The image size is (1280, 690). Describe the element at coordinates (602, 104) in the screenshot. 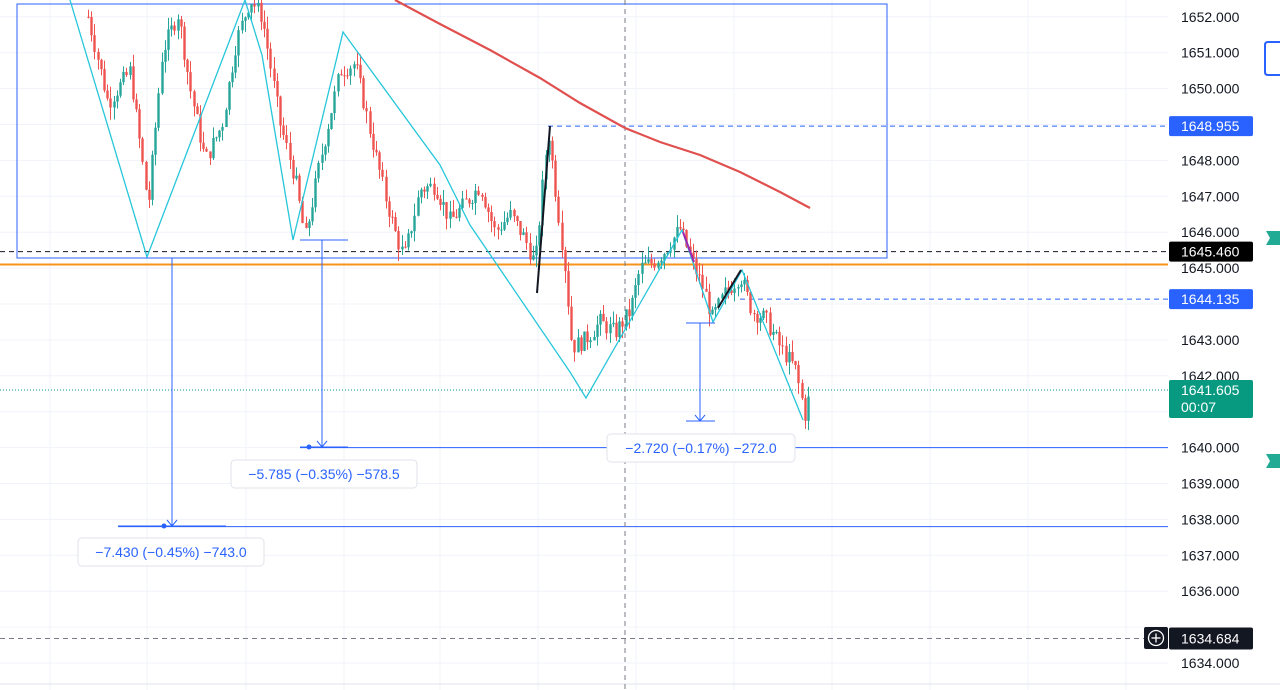

I see `moving-average-line` at that location.